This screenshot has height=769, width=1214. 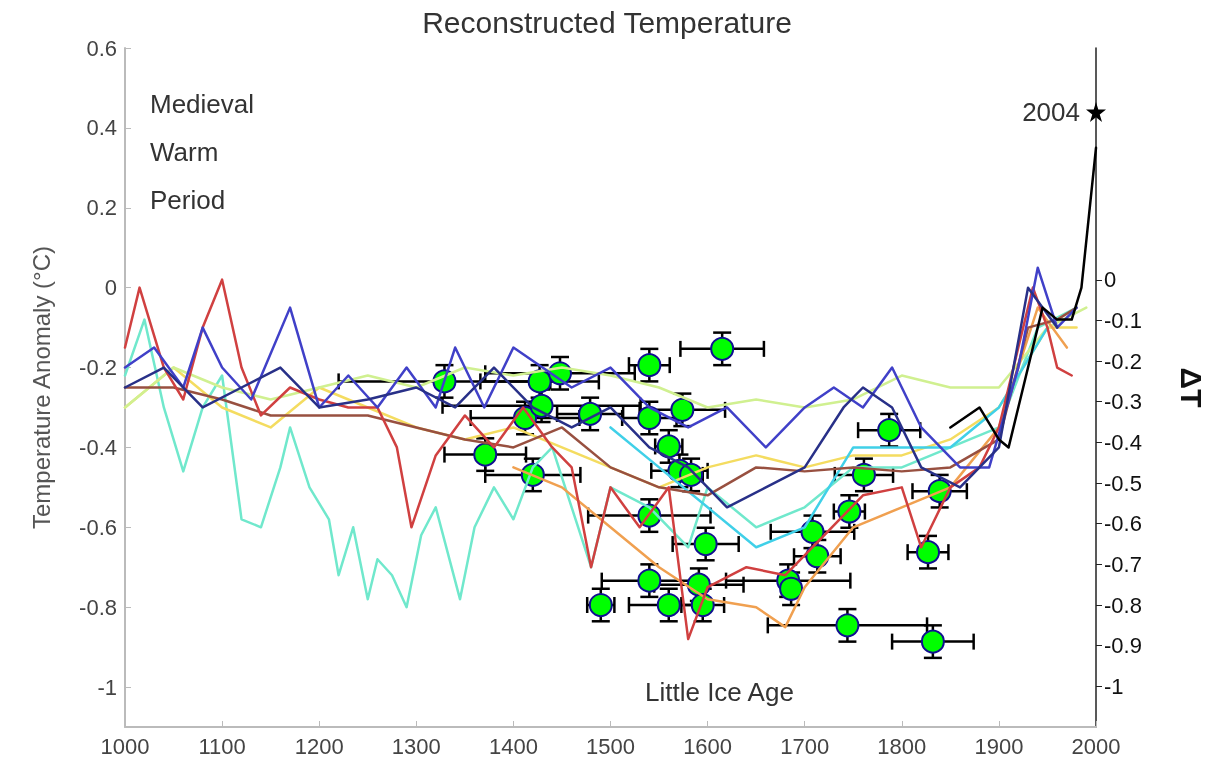 What do you see at coordinates (1123, 361) in the screenshot?
I see `y2-tick-label: -0.2` at bounding box center [1123, 361].